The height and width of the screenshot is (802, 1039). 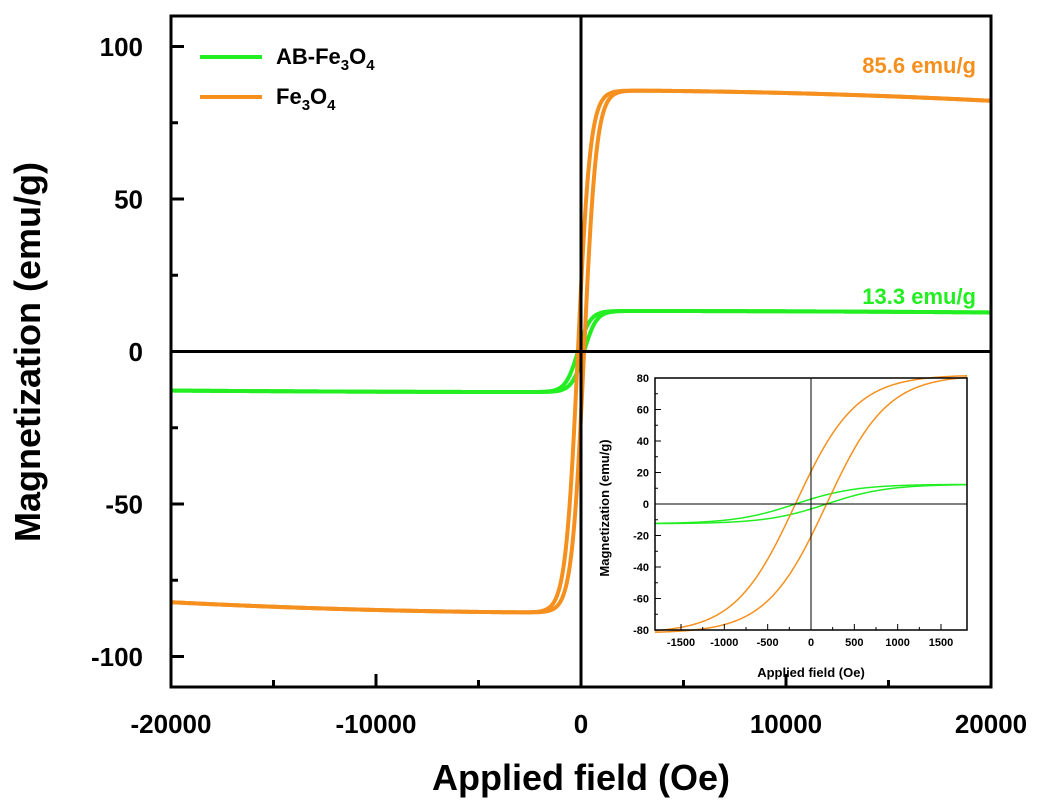 What do you see at coordinates (604, 507) in the screenshot?
I see `inset-y-axis-label: Magnetization (emu/g)` at bounding box center [604, 507].